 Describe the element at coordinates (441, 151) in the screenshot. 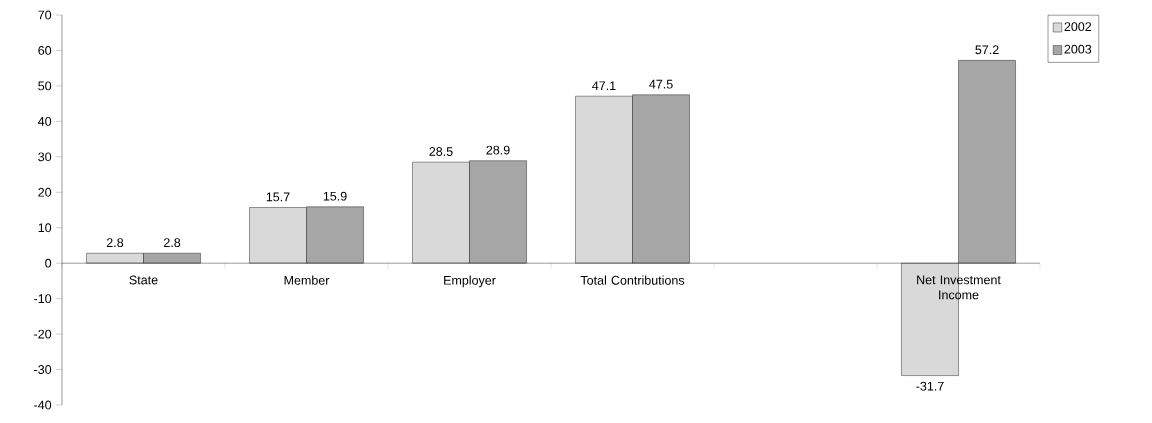

I see `data-label: 28.5` at that location.